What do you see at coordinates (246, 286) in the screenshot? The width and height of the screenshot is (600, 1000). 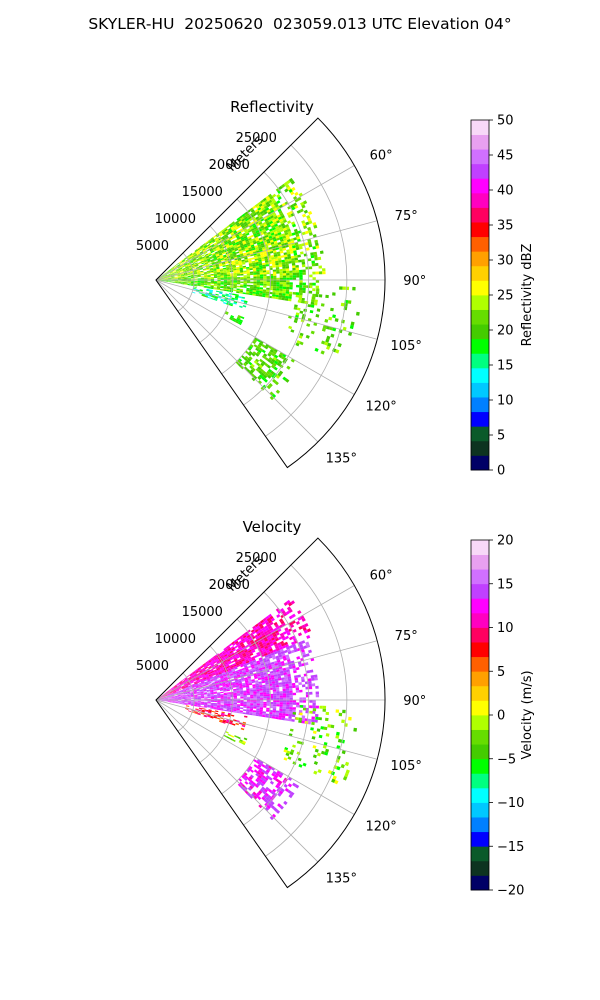 I see `range-ring` at bounding box center [246, 286].